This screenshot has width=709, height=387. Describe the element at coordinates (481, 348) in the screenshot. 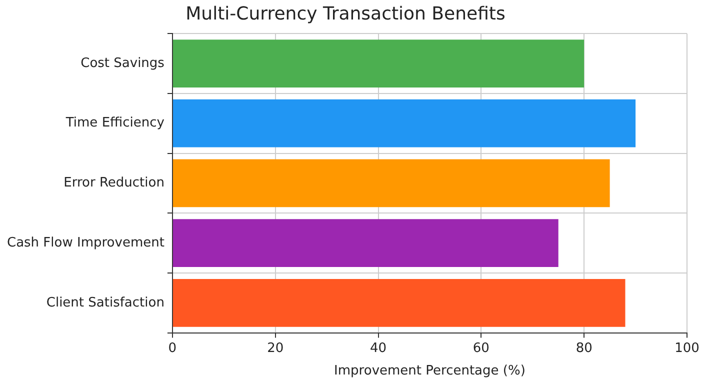

I see `x-tick-label: 60` at that location.